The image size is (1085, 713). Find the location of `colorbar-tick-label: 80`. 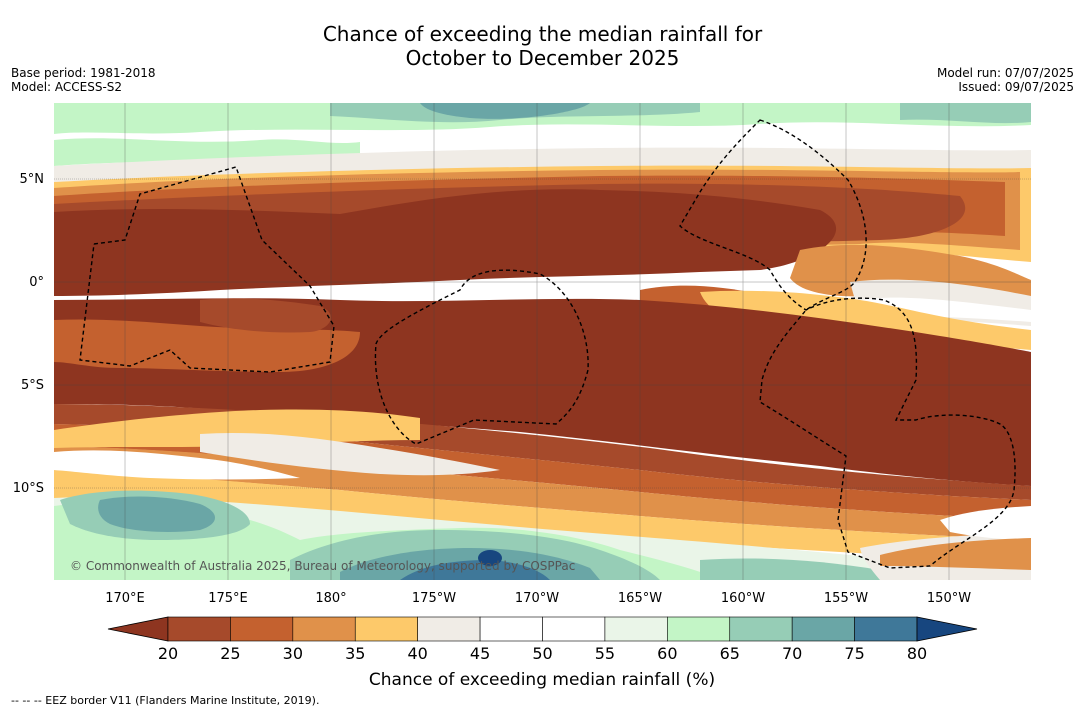

colorbar-tick-label: 80 is located at coordinates (917, 653).